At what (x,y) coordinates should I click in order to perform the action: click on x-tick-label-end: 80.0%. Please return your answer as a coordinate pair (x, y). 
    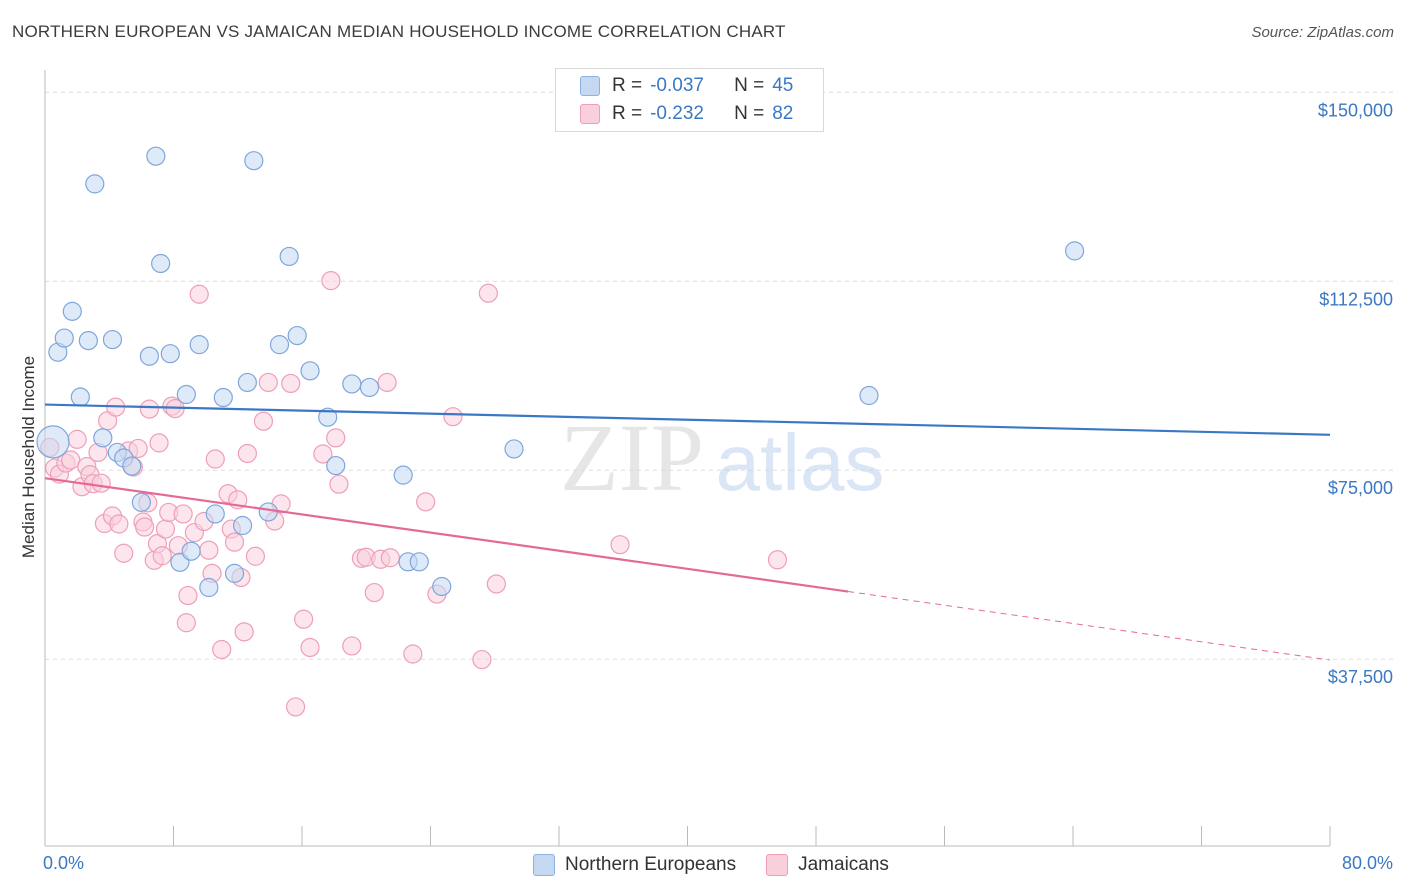
    Looking at the image, I should click on (1367, 863).